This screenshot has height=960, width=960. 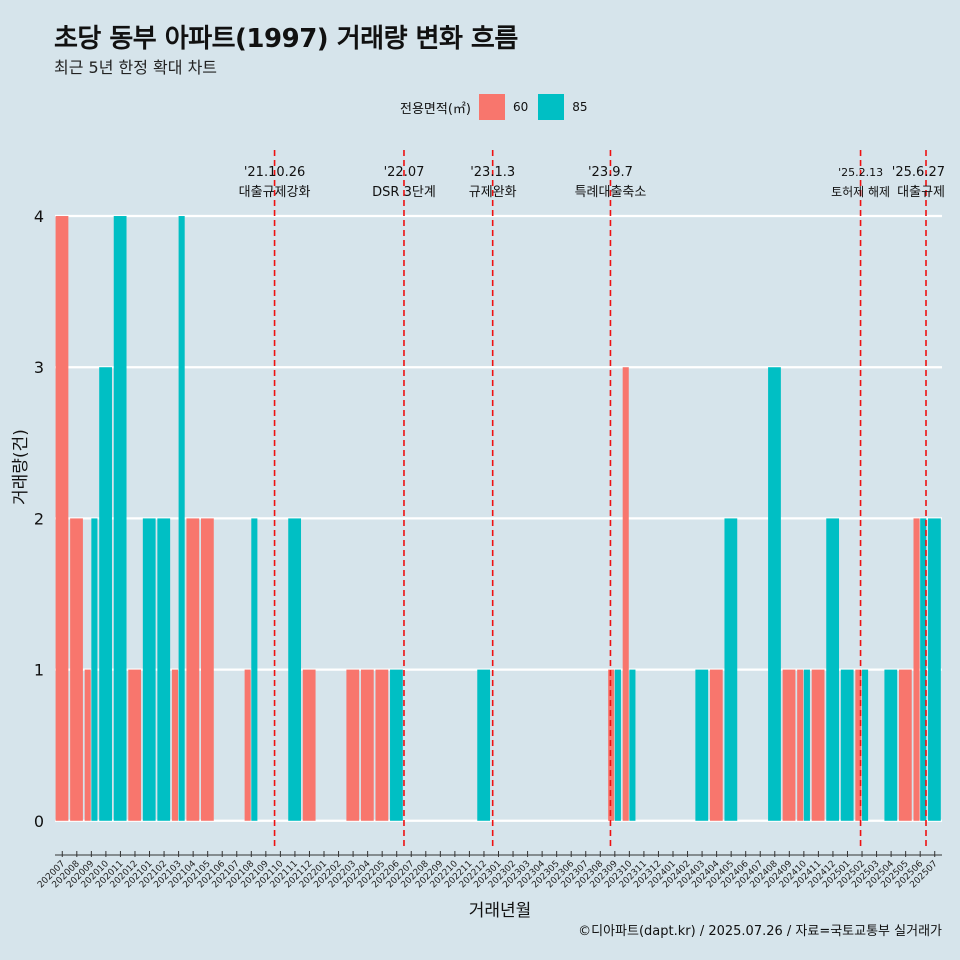 I want to click on event-description-label: 토허제 해제, so click(x=860, y=192).